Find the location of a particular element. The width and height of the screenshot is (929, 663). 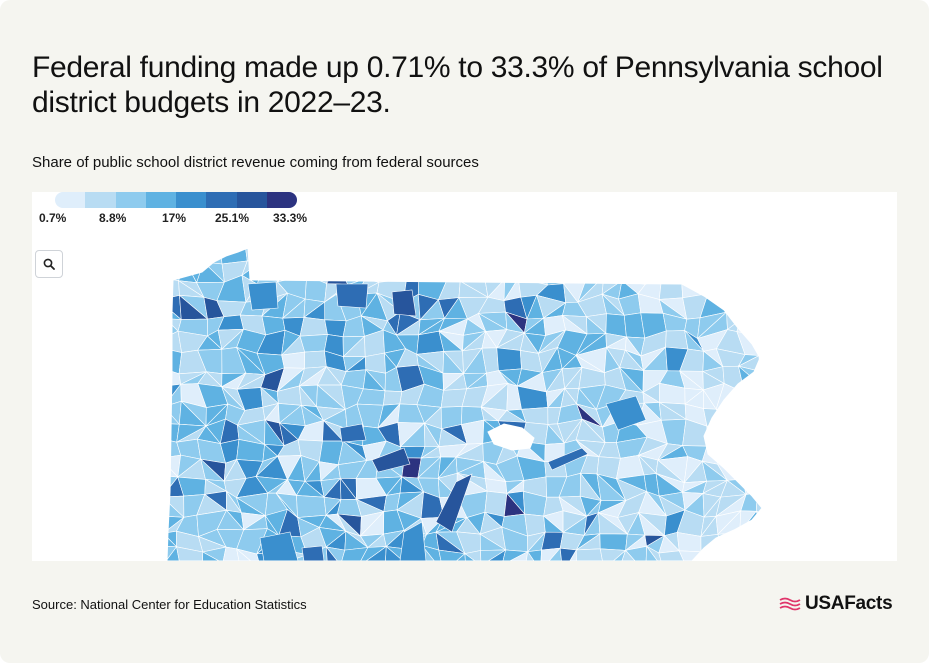

zoom-button is located at coordinates (49, 264).